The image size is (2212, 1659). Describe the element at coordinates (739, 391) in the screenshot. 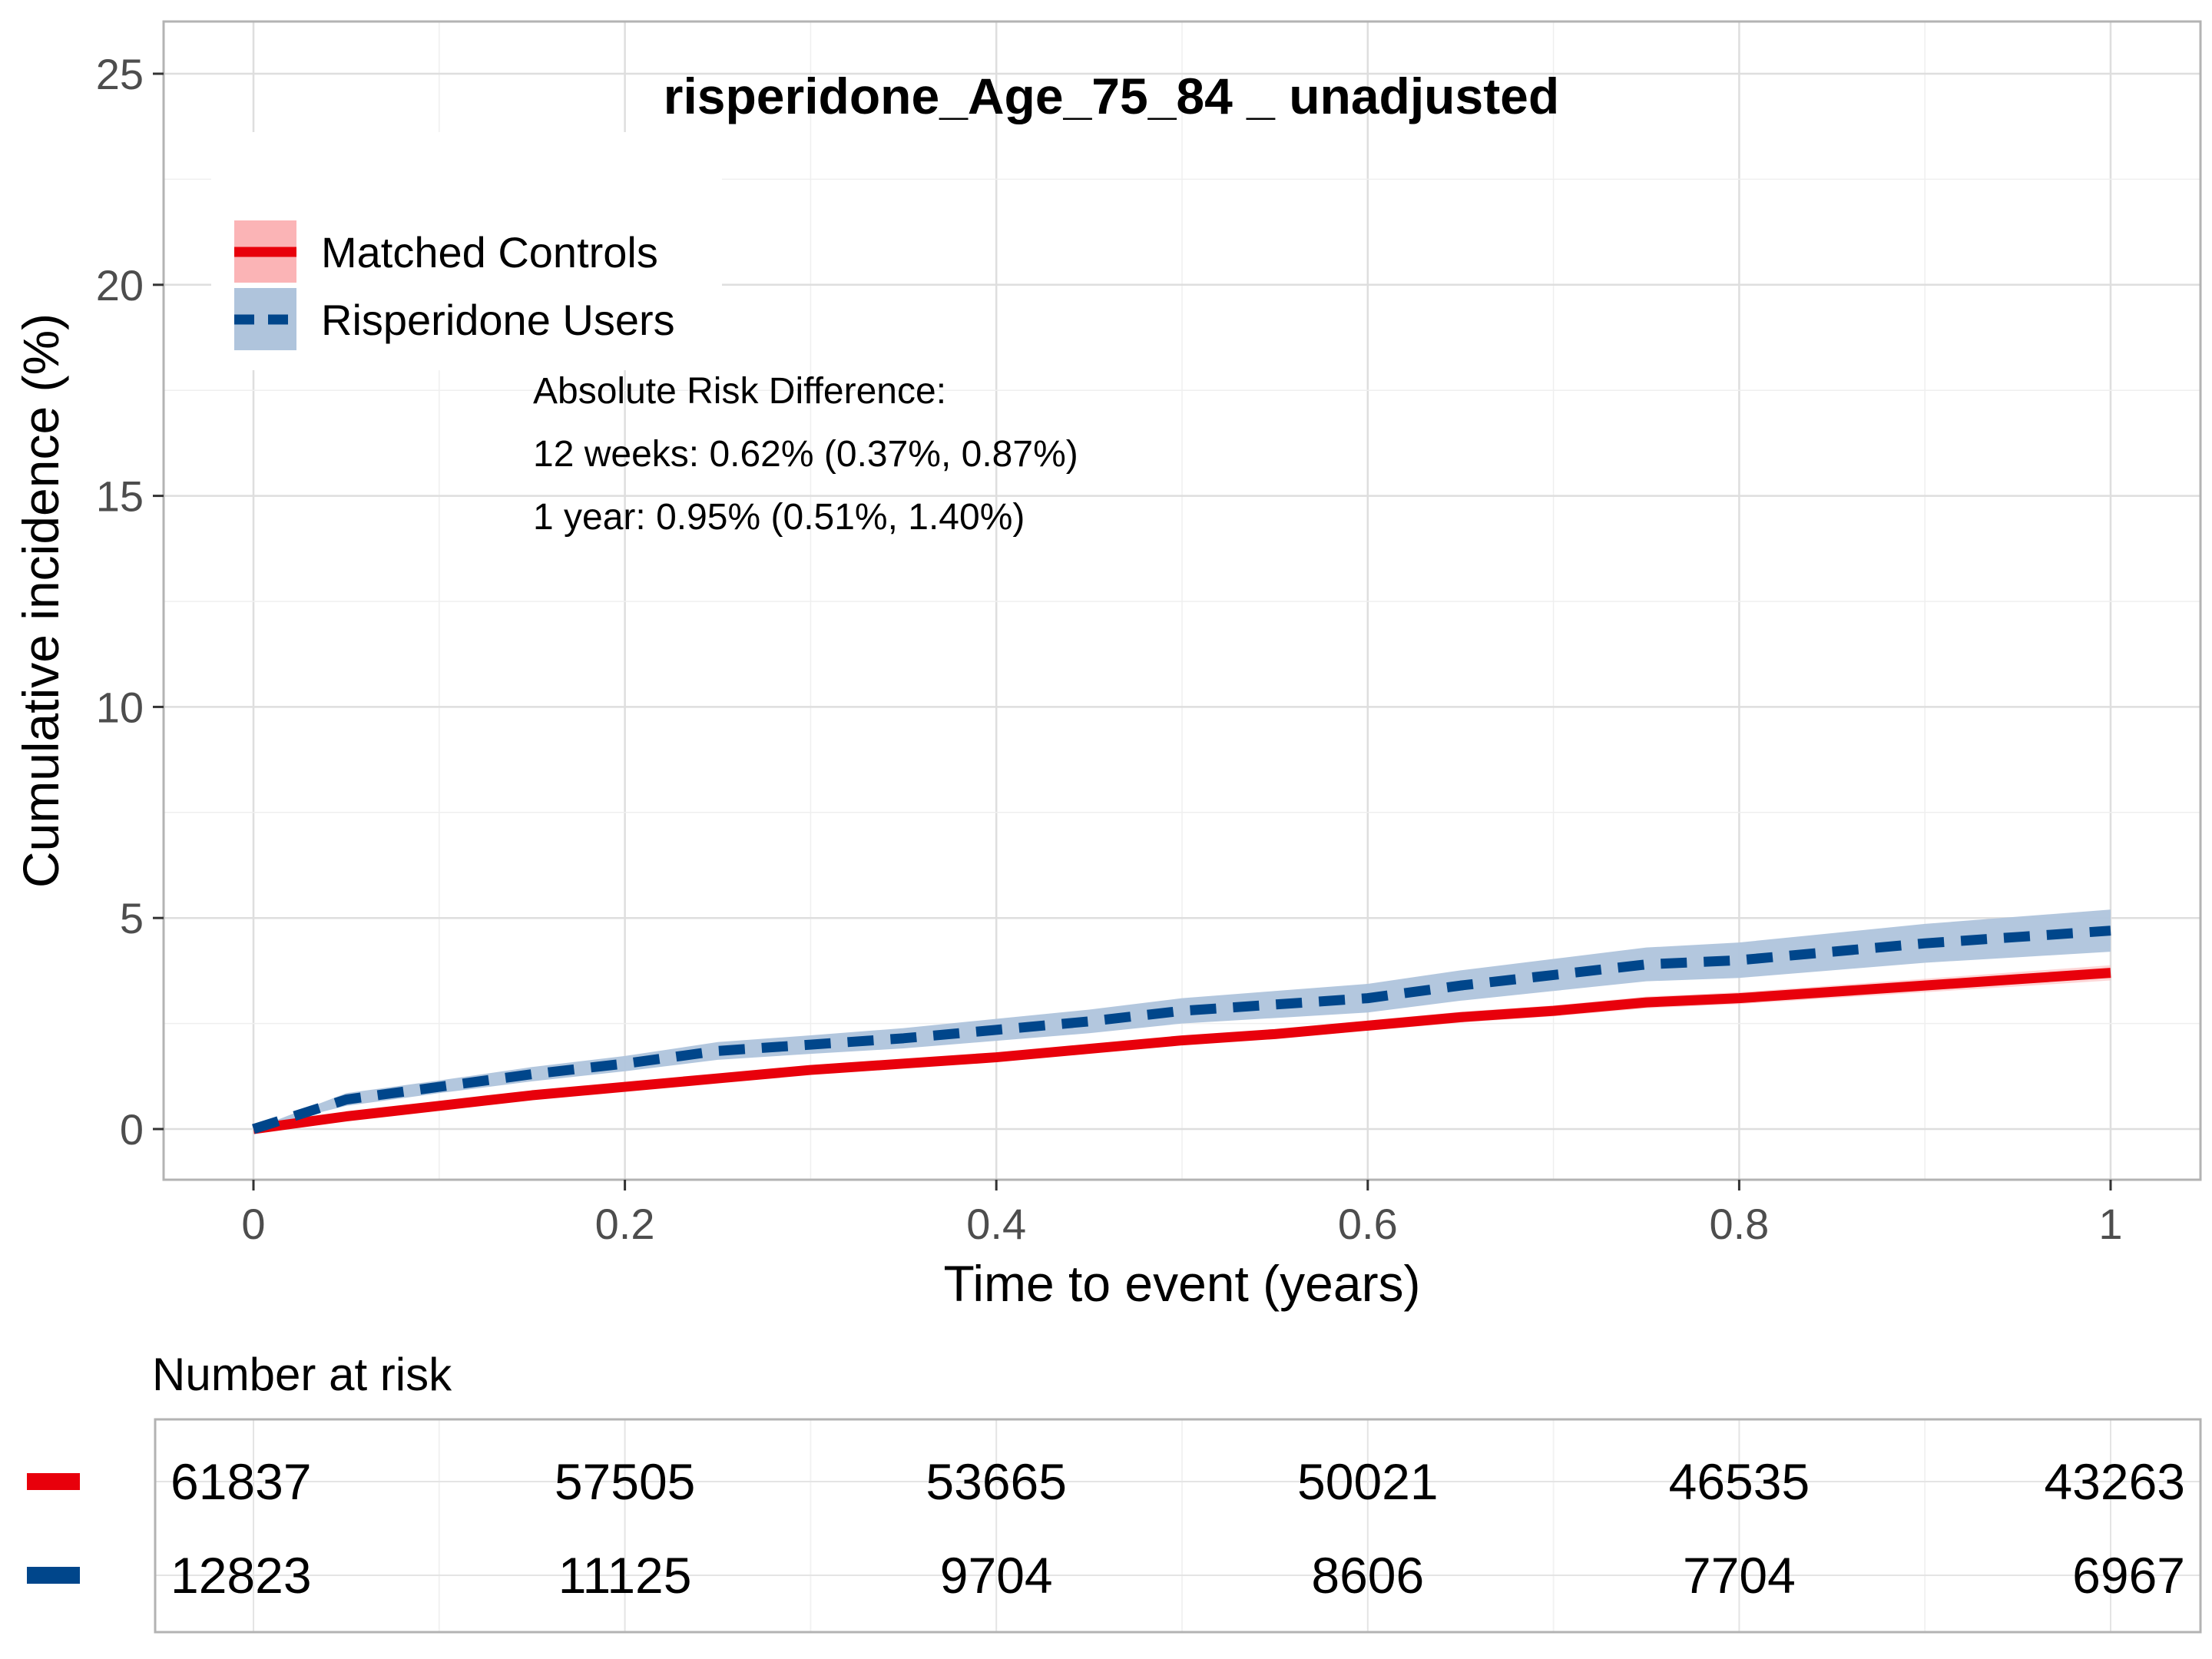

I see `annotation-heading: Absolute Risk Difference:` at that location.